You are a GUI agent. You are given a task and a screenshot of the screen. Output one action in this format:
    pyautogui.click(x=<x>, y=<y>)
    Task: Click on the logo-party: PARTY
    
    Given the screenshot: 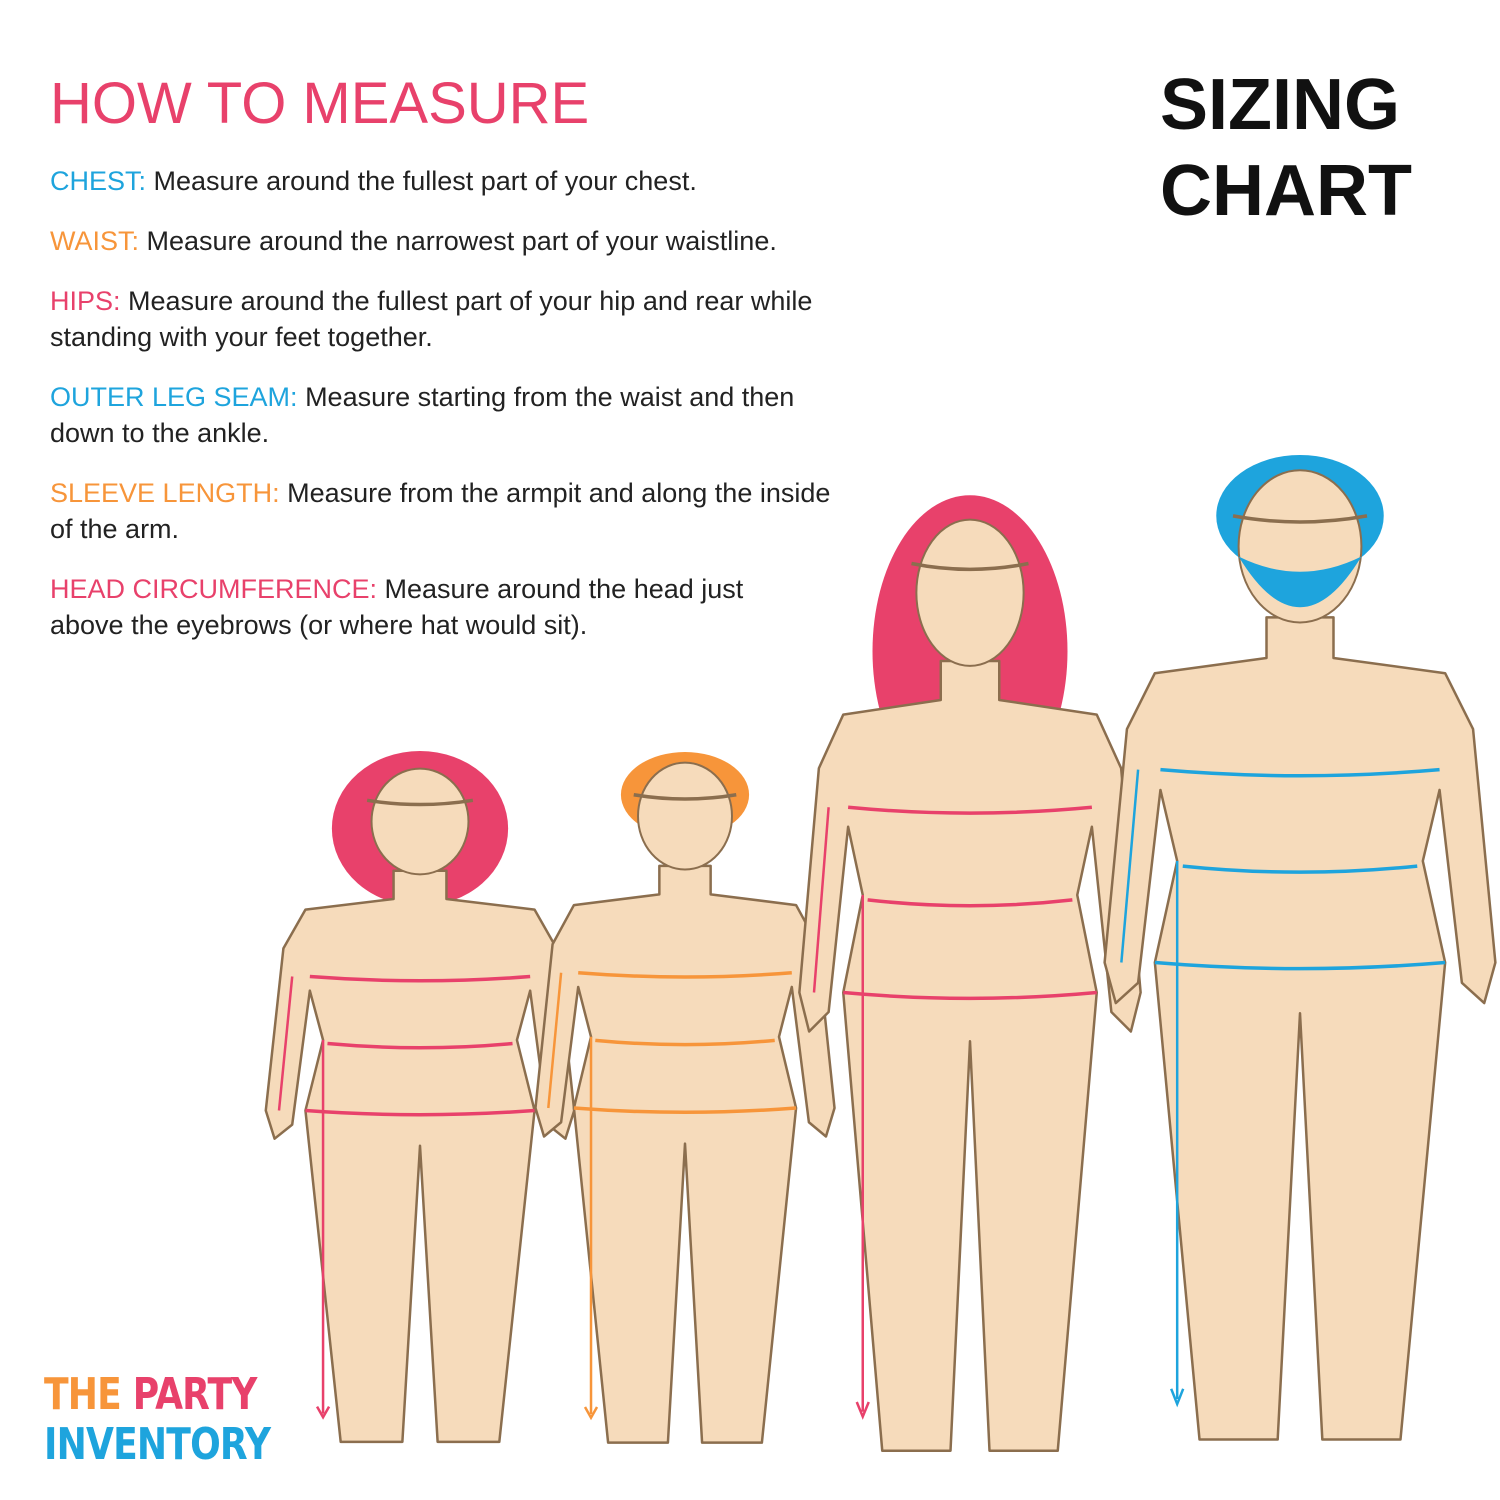 What is the action you would take?
    pyautogui.click(x=195, y=1394)
    